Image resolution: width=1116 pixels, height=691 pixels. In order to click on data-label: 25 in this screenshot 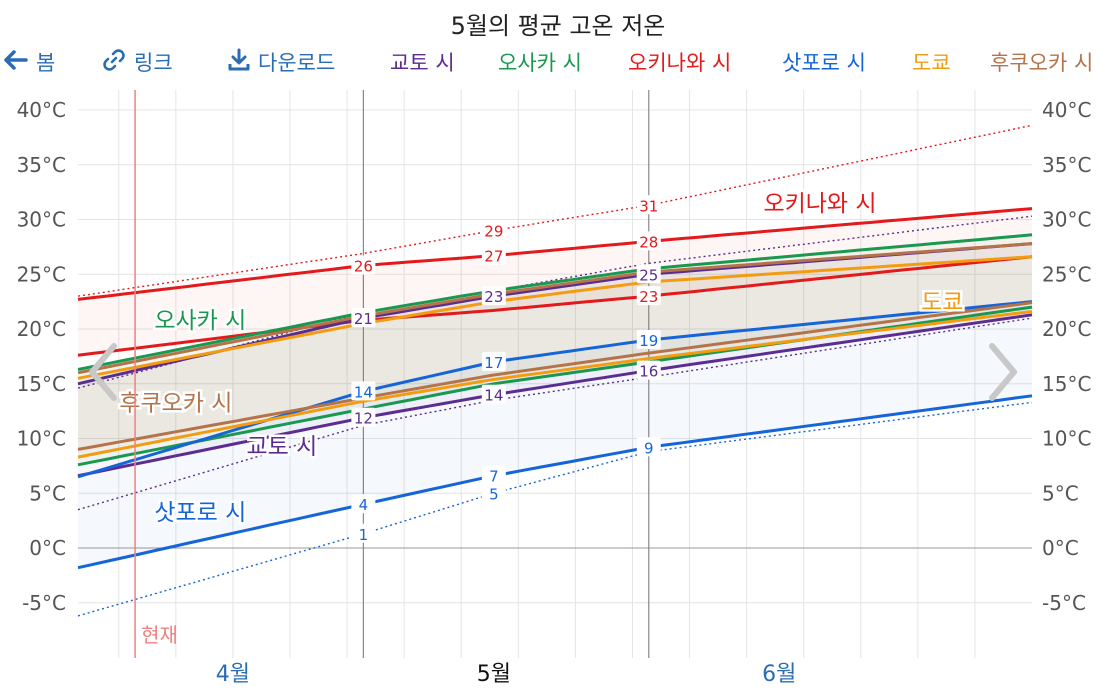, I will do `click(648, 274)`.